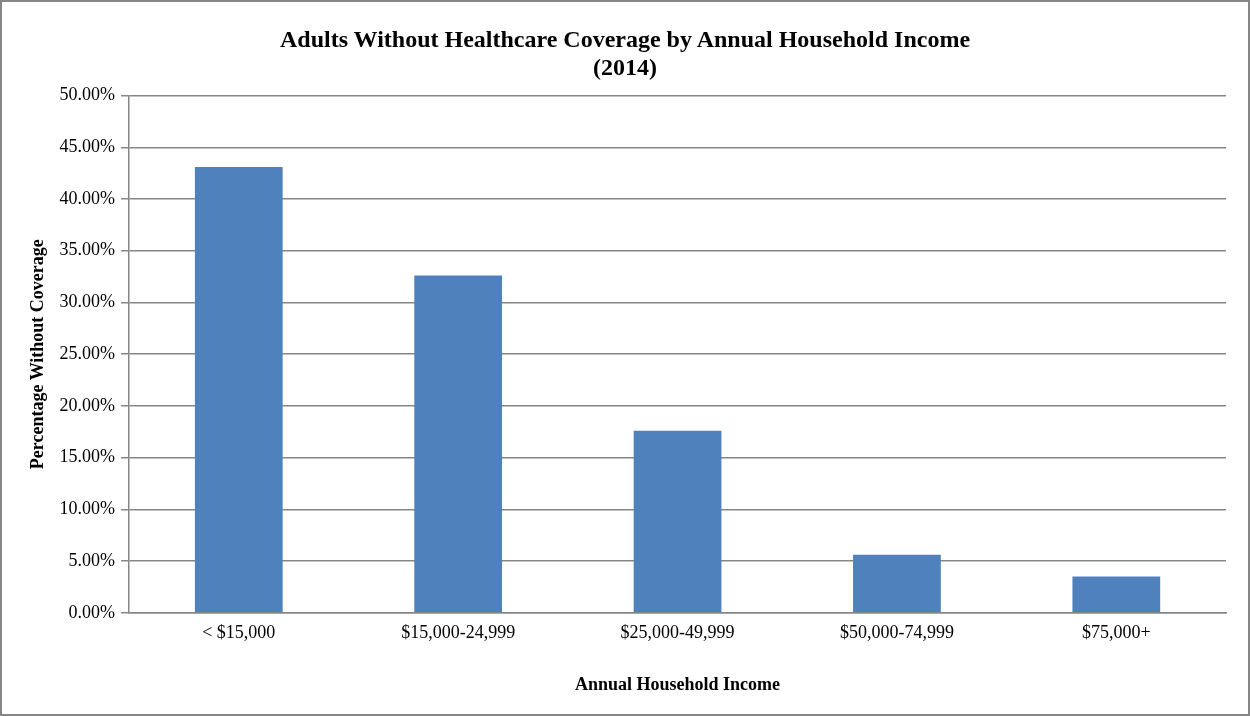  What do you see at coordinates (1116, 632) in the screenshot?
I see `x-tick-label: $75,000+` at bounding box center [1116, 632].